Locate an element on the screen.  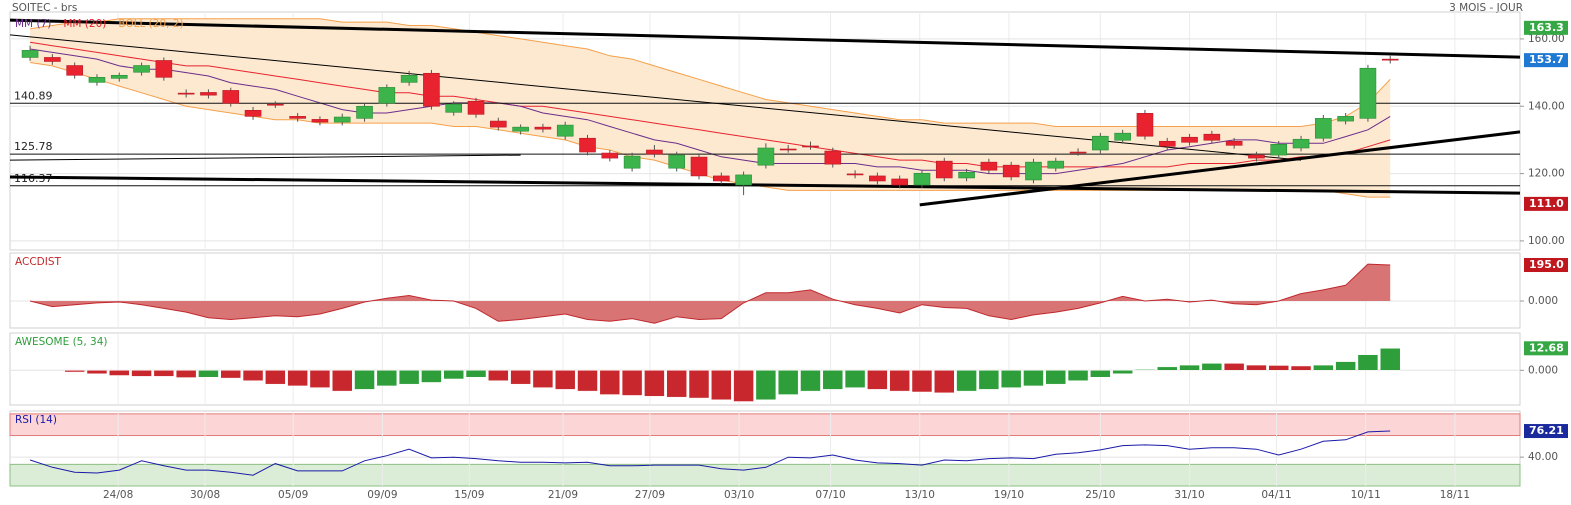
y-tick-label: 160.00 is located at coordinates (1546, 39).